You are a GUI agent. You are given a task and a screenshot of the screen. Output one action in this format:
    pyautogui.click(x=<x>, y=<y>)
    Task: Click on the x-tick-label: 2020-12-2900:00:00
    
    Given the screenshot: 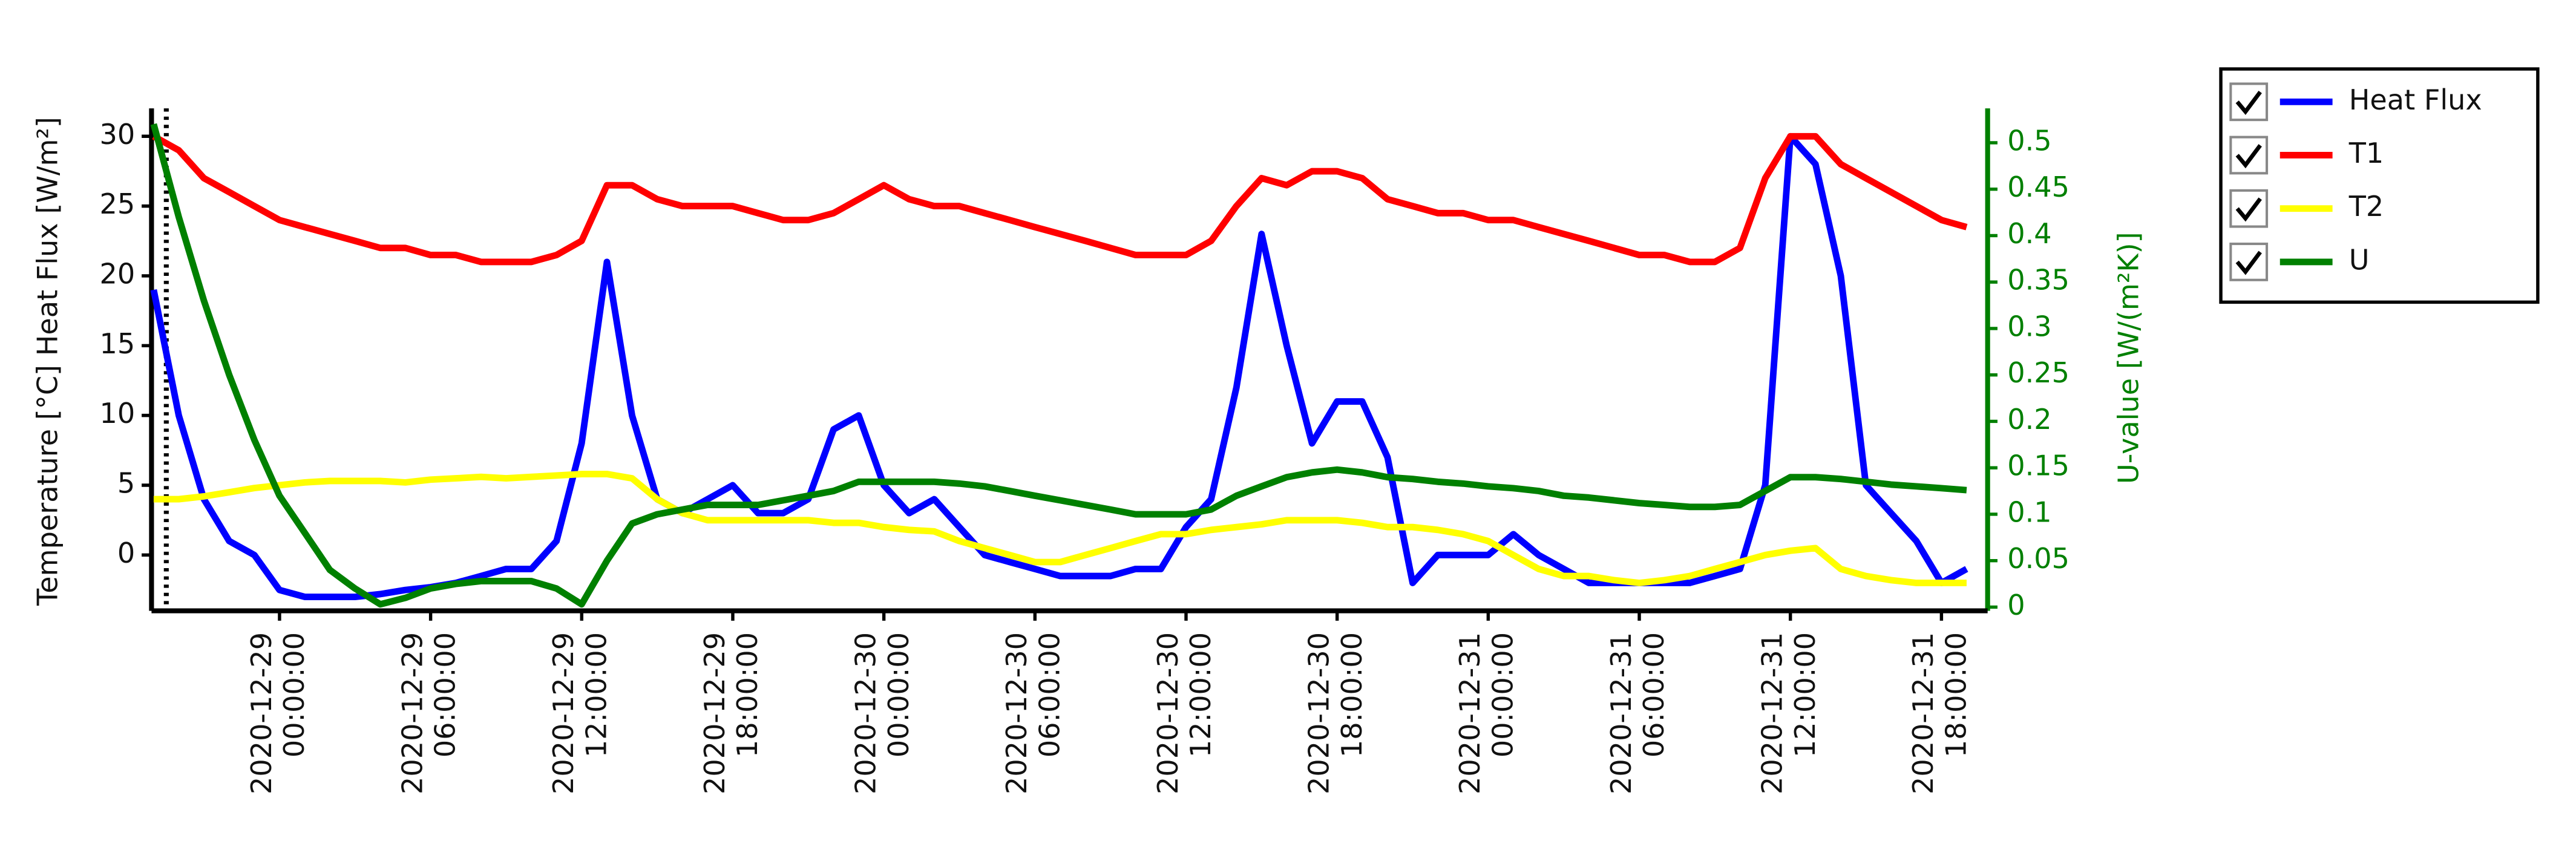 What is the action you would take?
    pyautogui.click(x=277, y=713)
    